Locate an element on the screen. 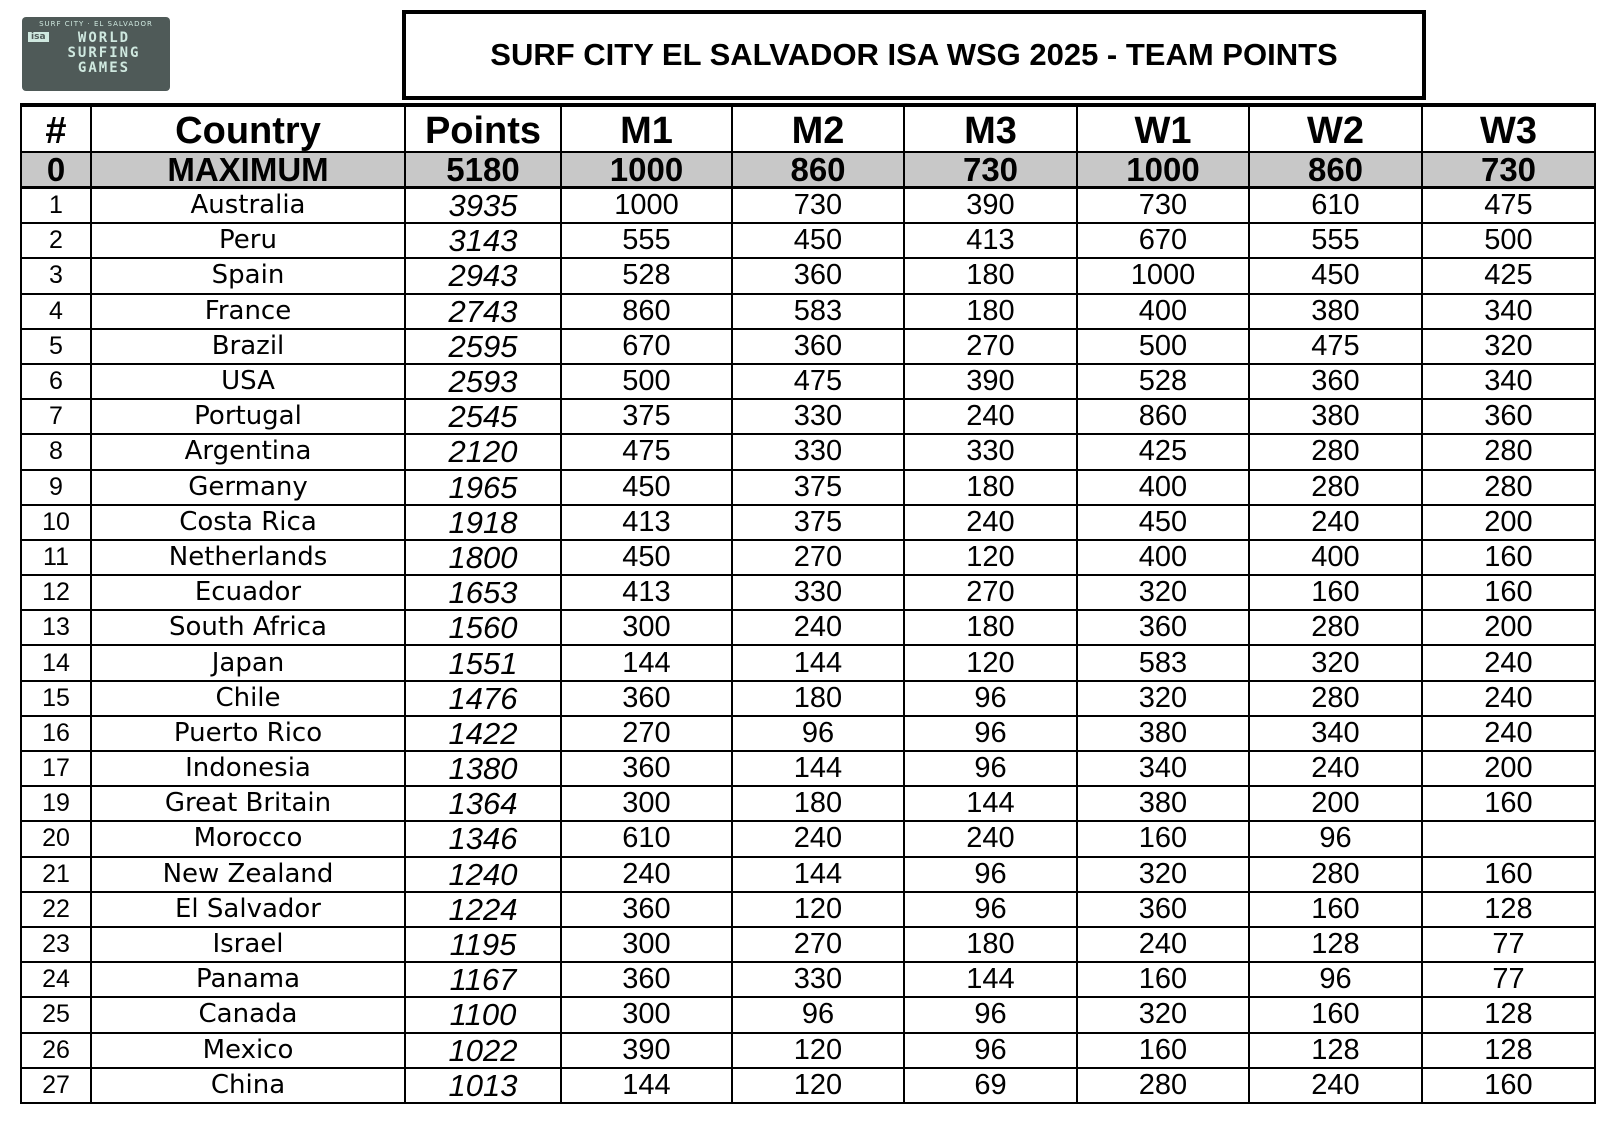 This screenshot has width=1600, height=1122. cell: 16 is located at coordinates (56, 733).